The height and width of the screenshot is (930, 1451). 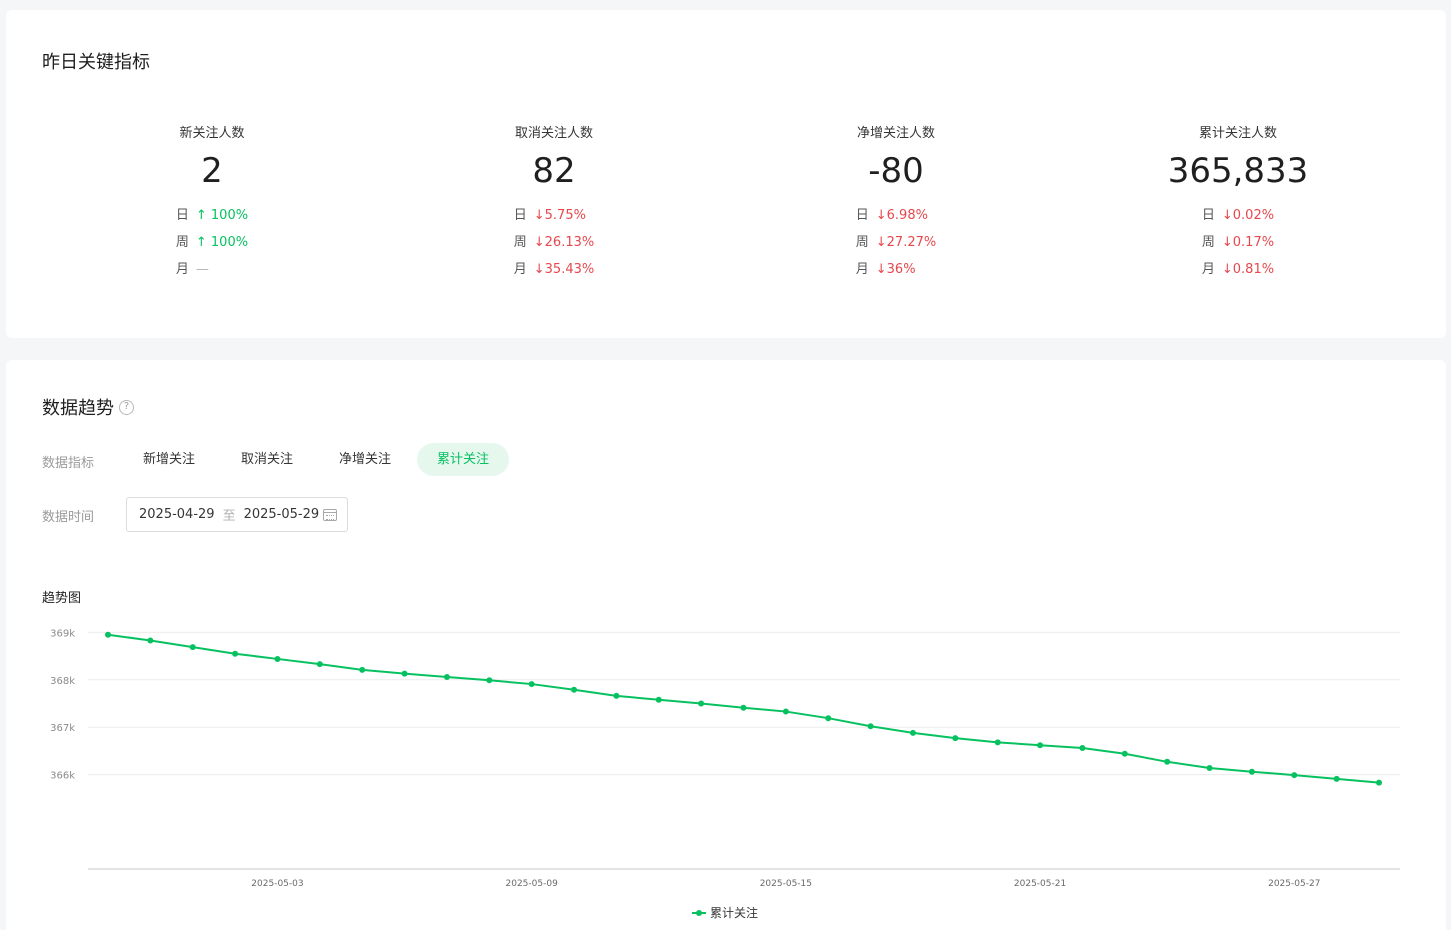 What do you see at coordinates (1248, 242) in the screenshot?
I see `change-value: ↓0.17%` at bounding box center [1248, 242].